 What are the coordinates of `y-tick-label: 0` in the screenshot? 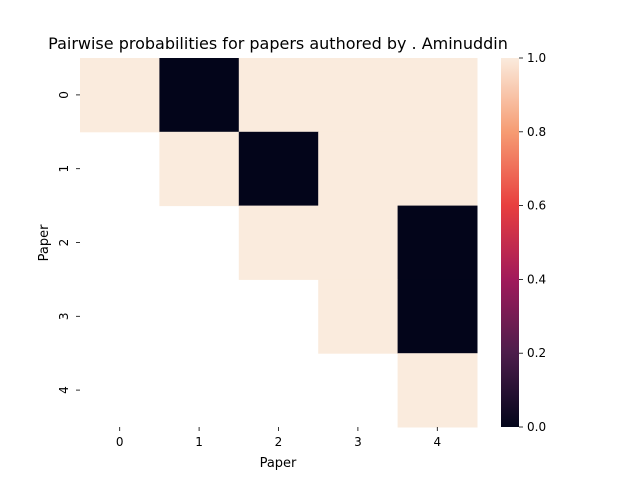 It's located at (64, 95).